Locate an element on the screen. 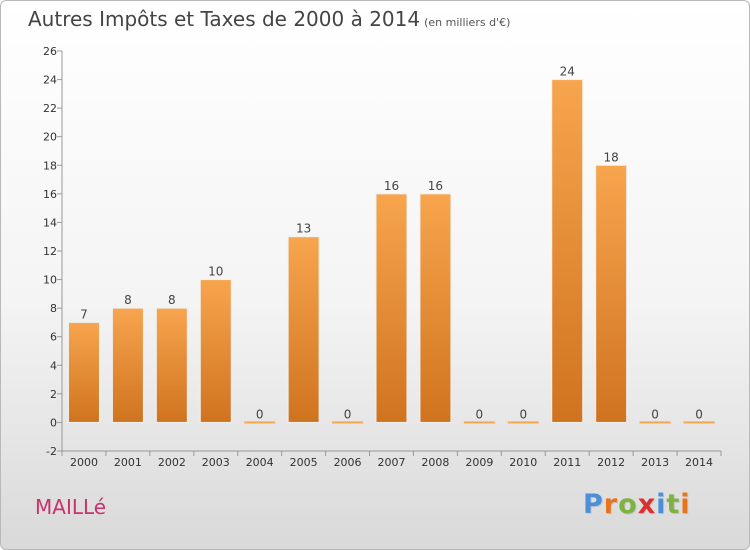 Image resolution: width=750 pixels, height=550 pixels. chart-title-text: Autres Impôts et Taxes de 2000 à 2014 is located at coordinates (224, 19).